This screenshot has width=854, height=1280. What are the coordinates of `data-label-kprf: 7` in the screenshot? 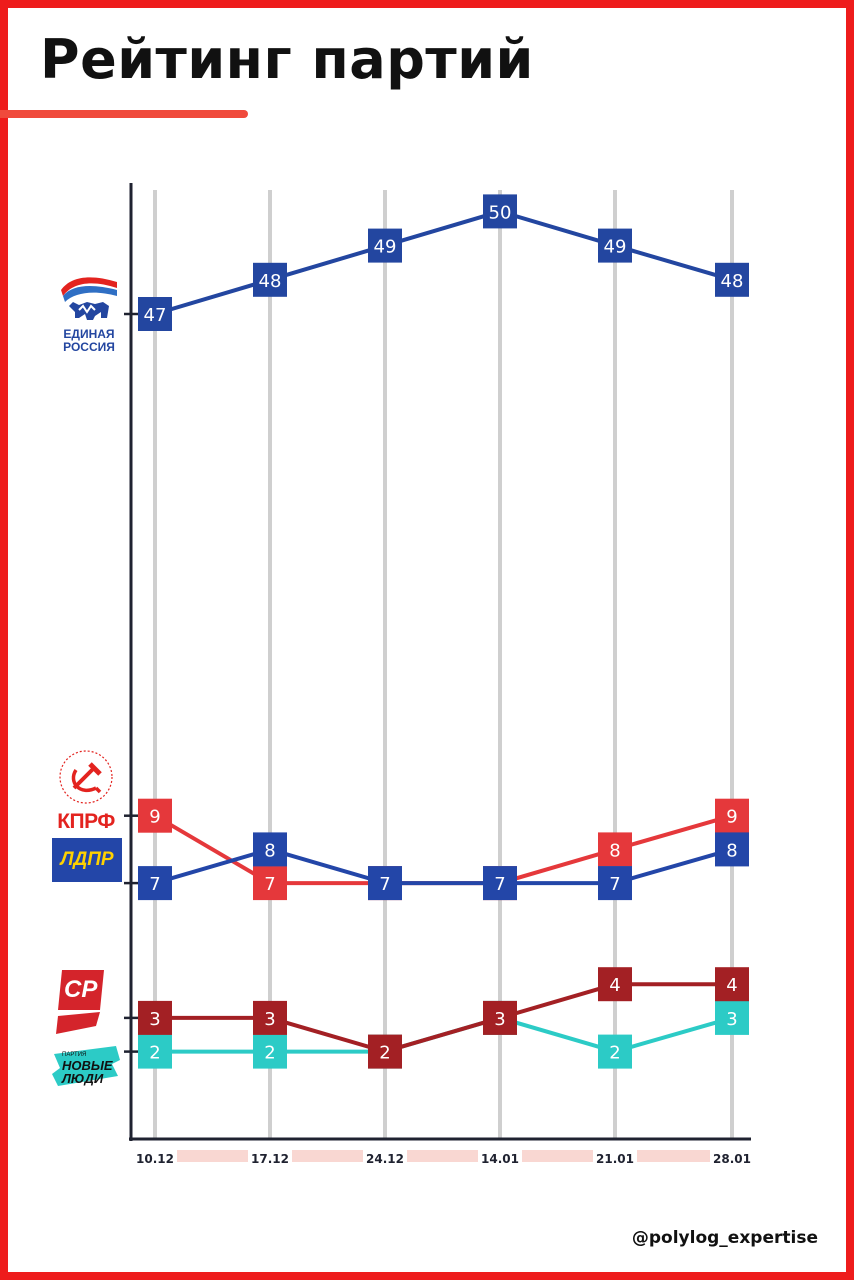 It's located at (269, 884).